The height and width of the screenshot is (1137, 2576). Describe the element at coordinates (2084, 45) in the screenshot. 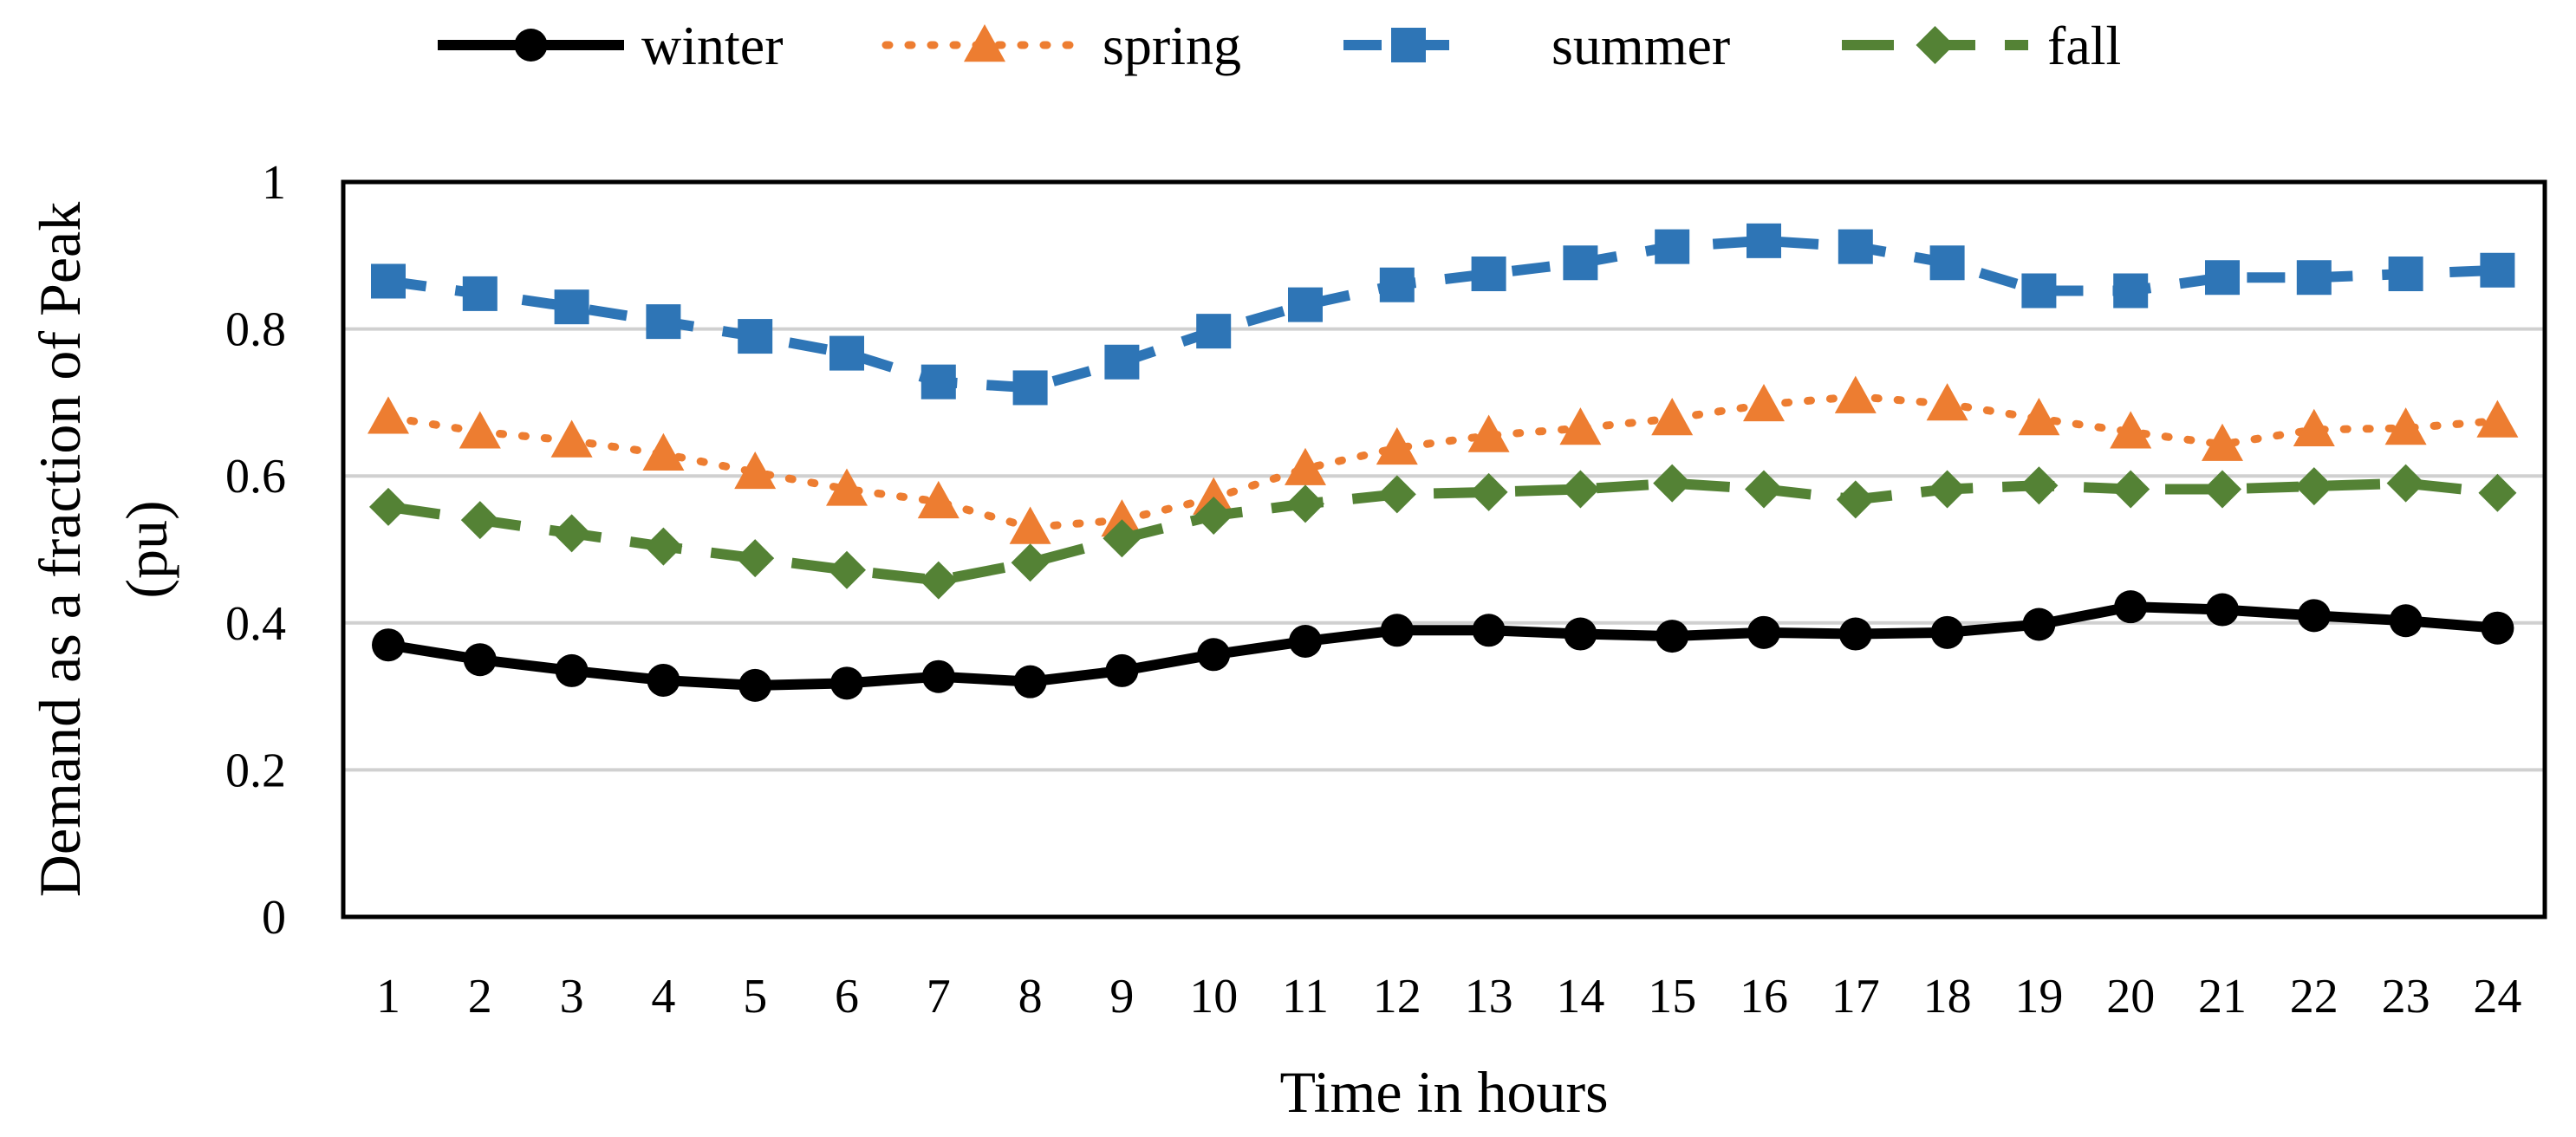

I see `legend-label-fall: fall` at that location.